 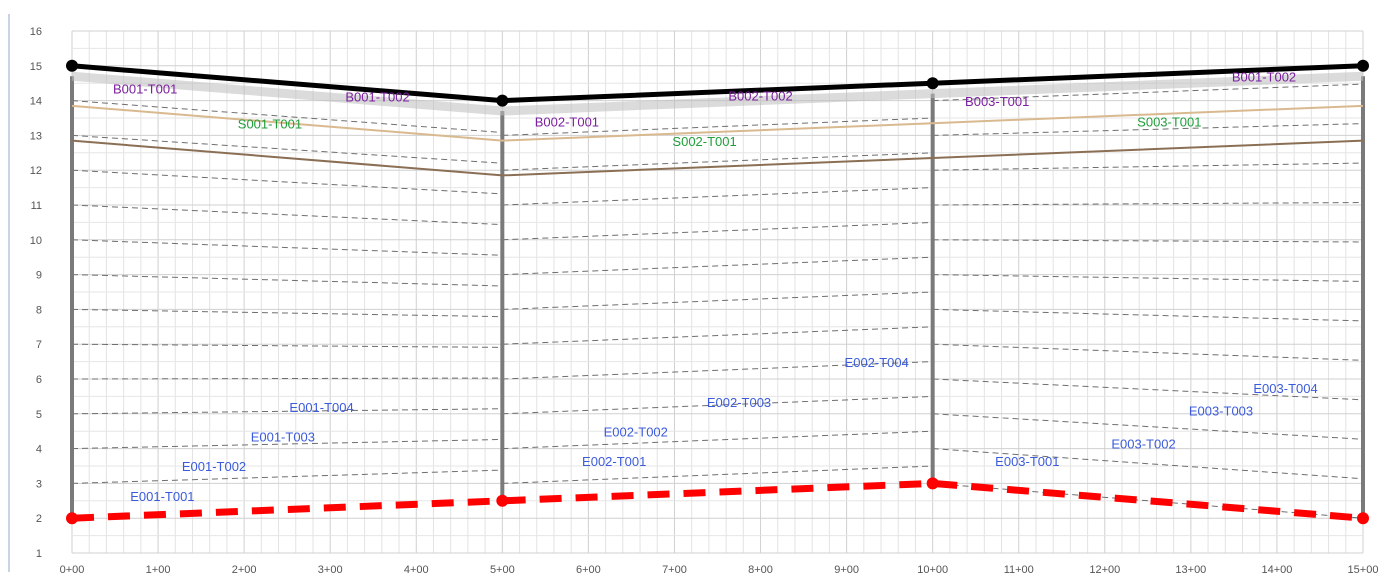 What do you see at coordinates (39, 554) in the screenshot?
I see `y-tick-label: 1` at bounding box center [39, 554].